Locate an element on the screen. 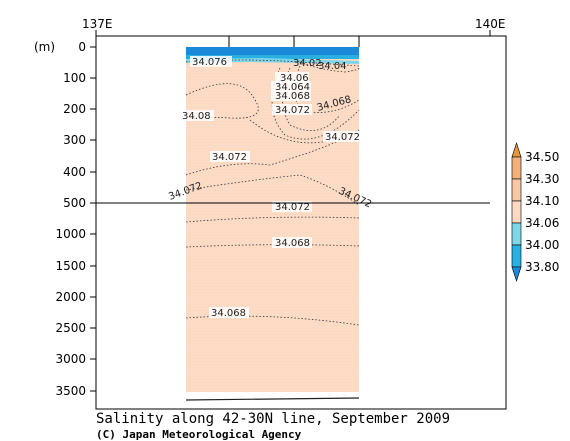  contour-34068-deep is located at coordinates (272, 320).